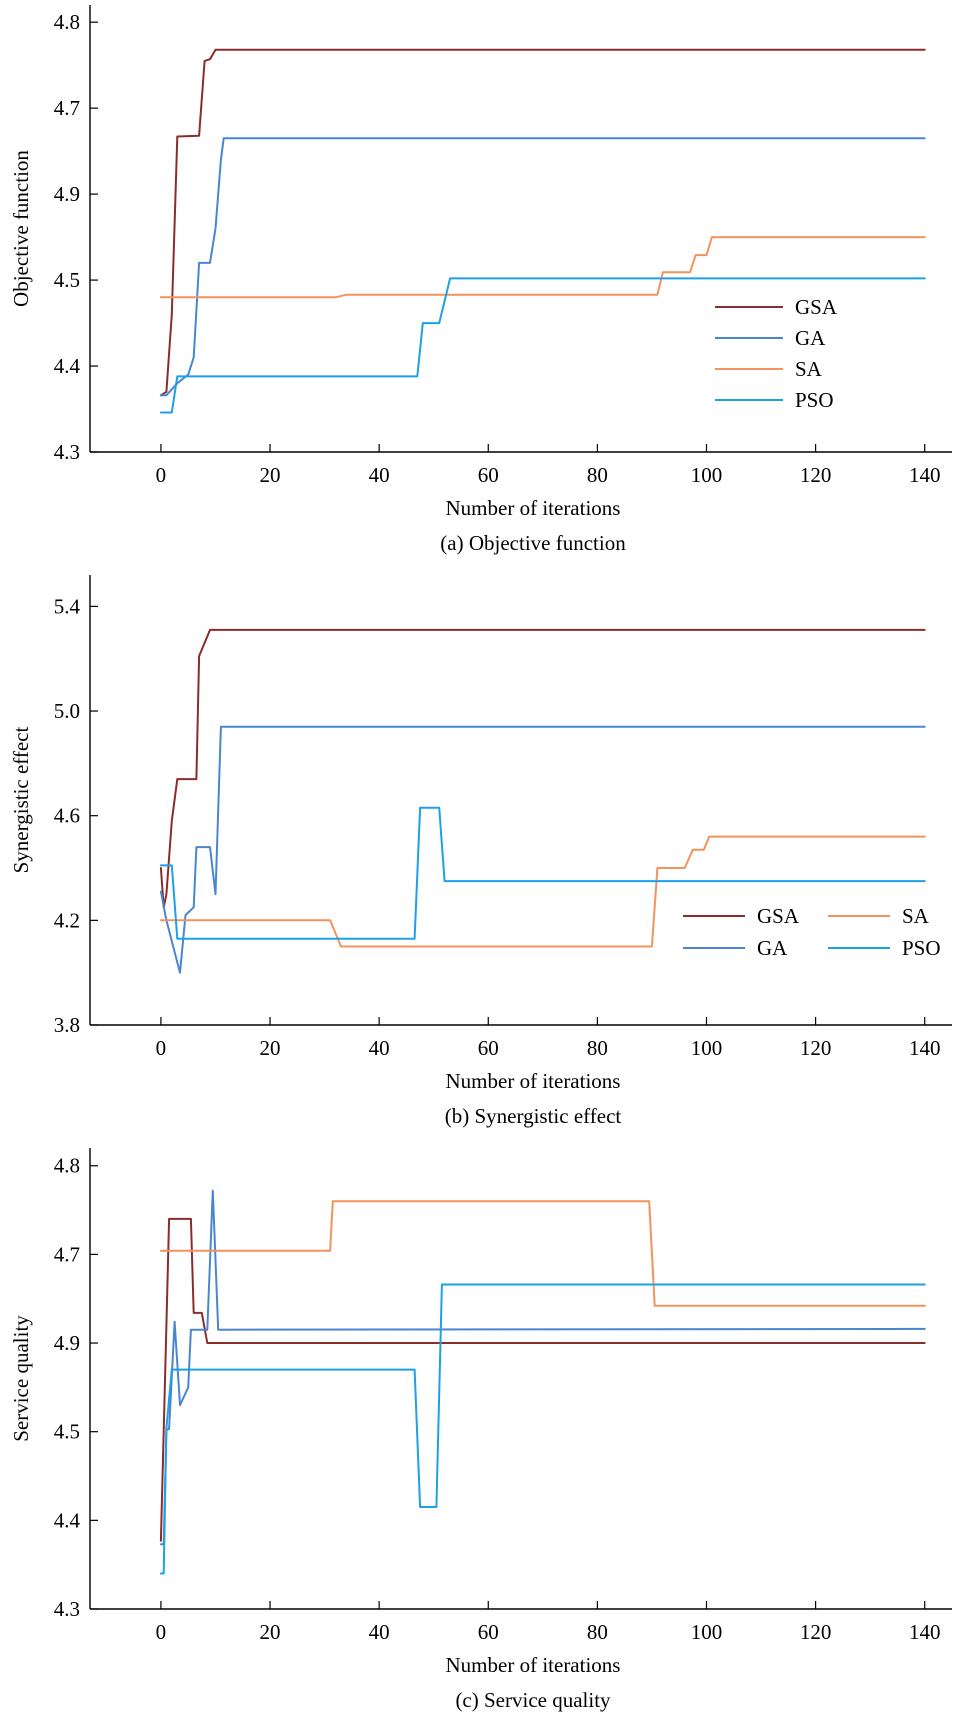  What do you see at coordinates (533, 1116) in the screenshot?
I see `figure-caption: (b) Synergistic effect` at bounding box center [533, 1116].